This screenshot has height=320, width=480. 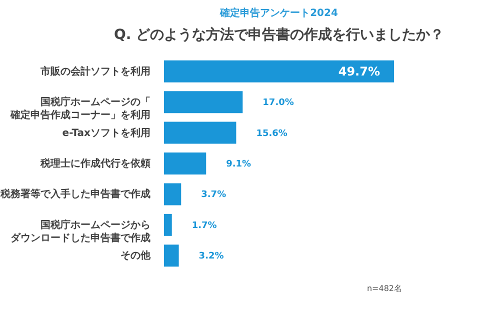 I want to click on y-tick-label: その他, so click(x=136, y=256).